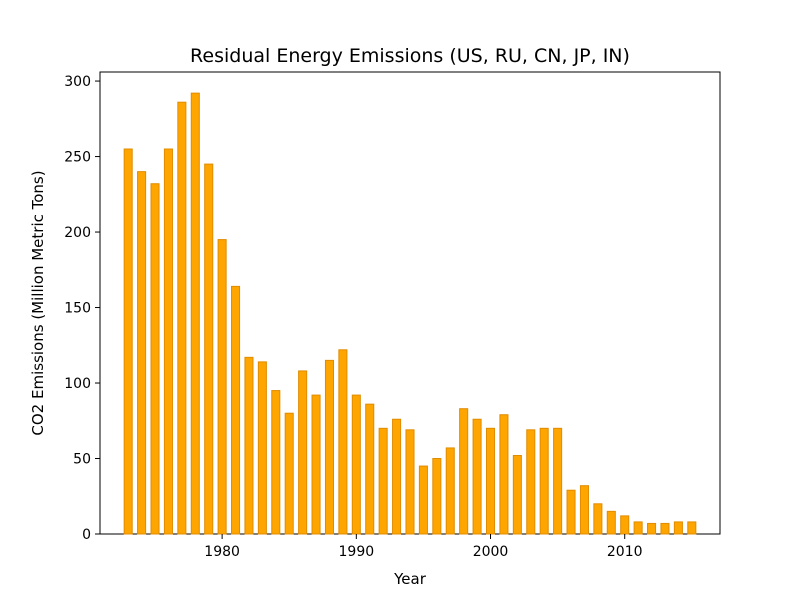  Describe the element at coordinates (652, 528) in the screenshot. I see `bar-2012` at that location.